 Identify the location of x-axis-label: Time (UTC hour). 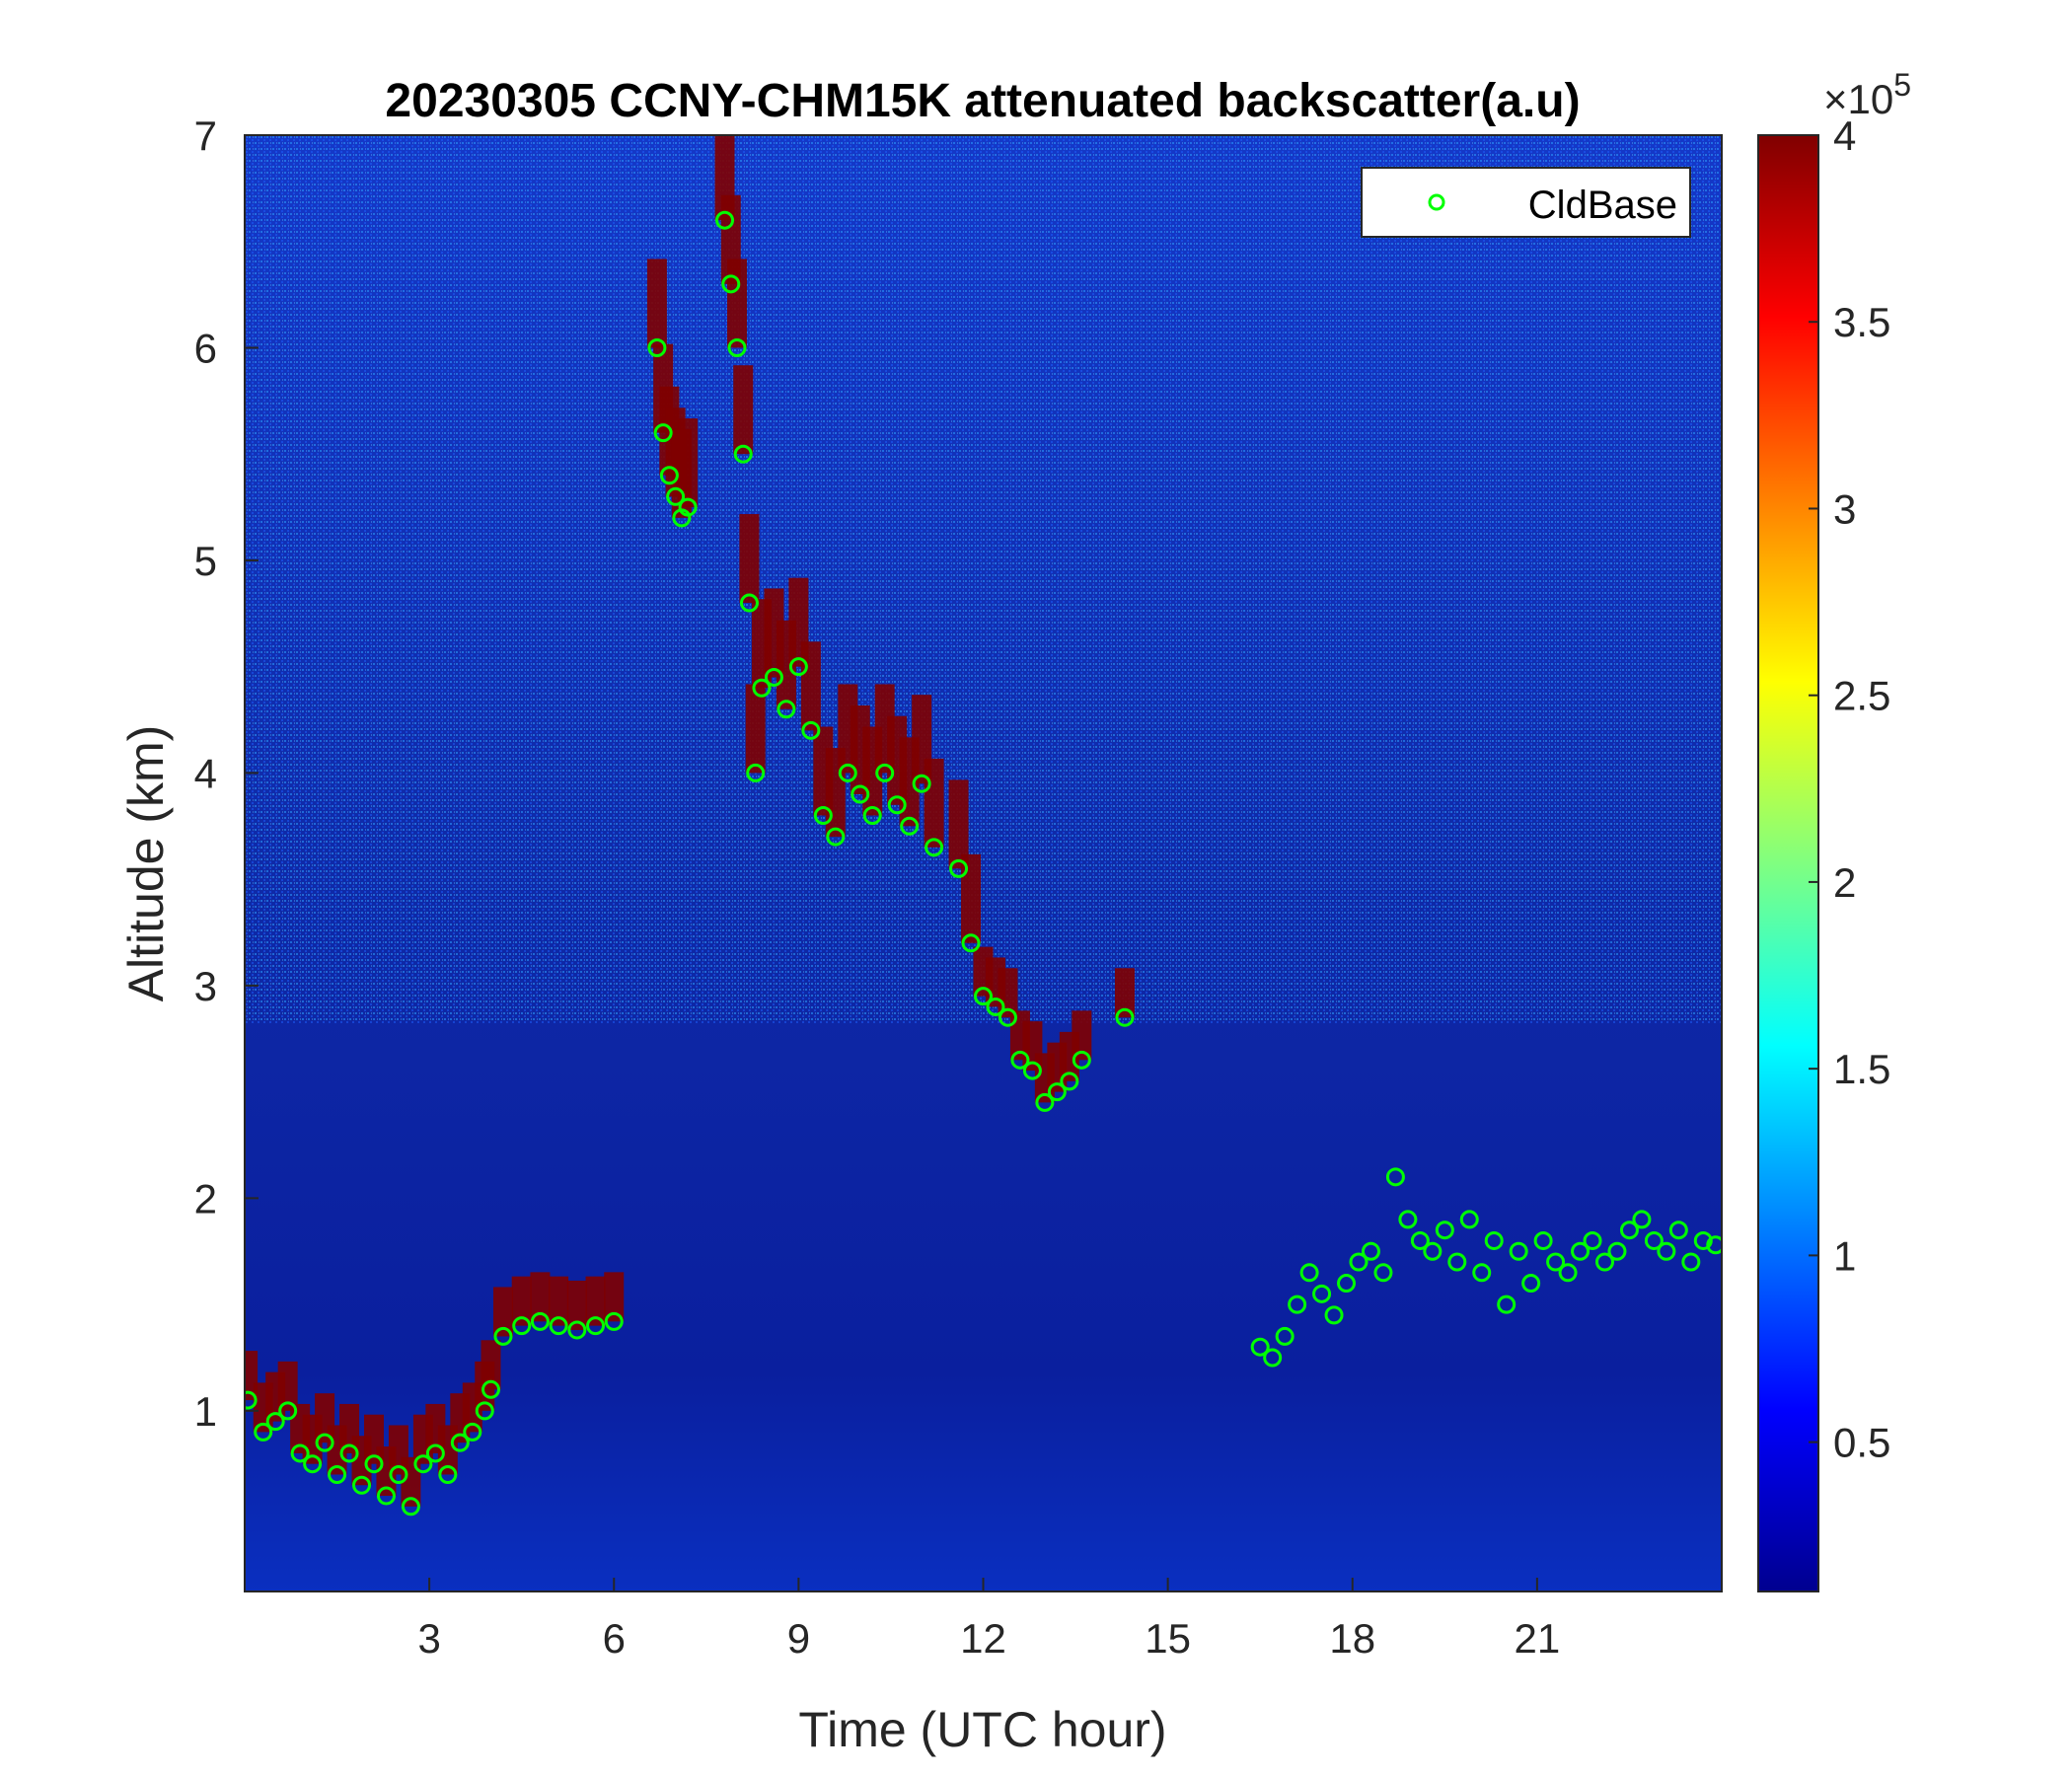
(982, 1729).